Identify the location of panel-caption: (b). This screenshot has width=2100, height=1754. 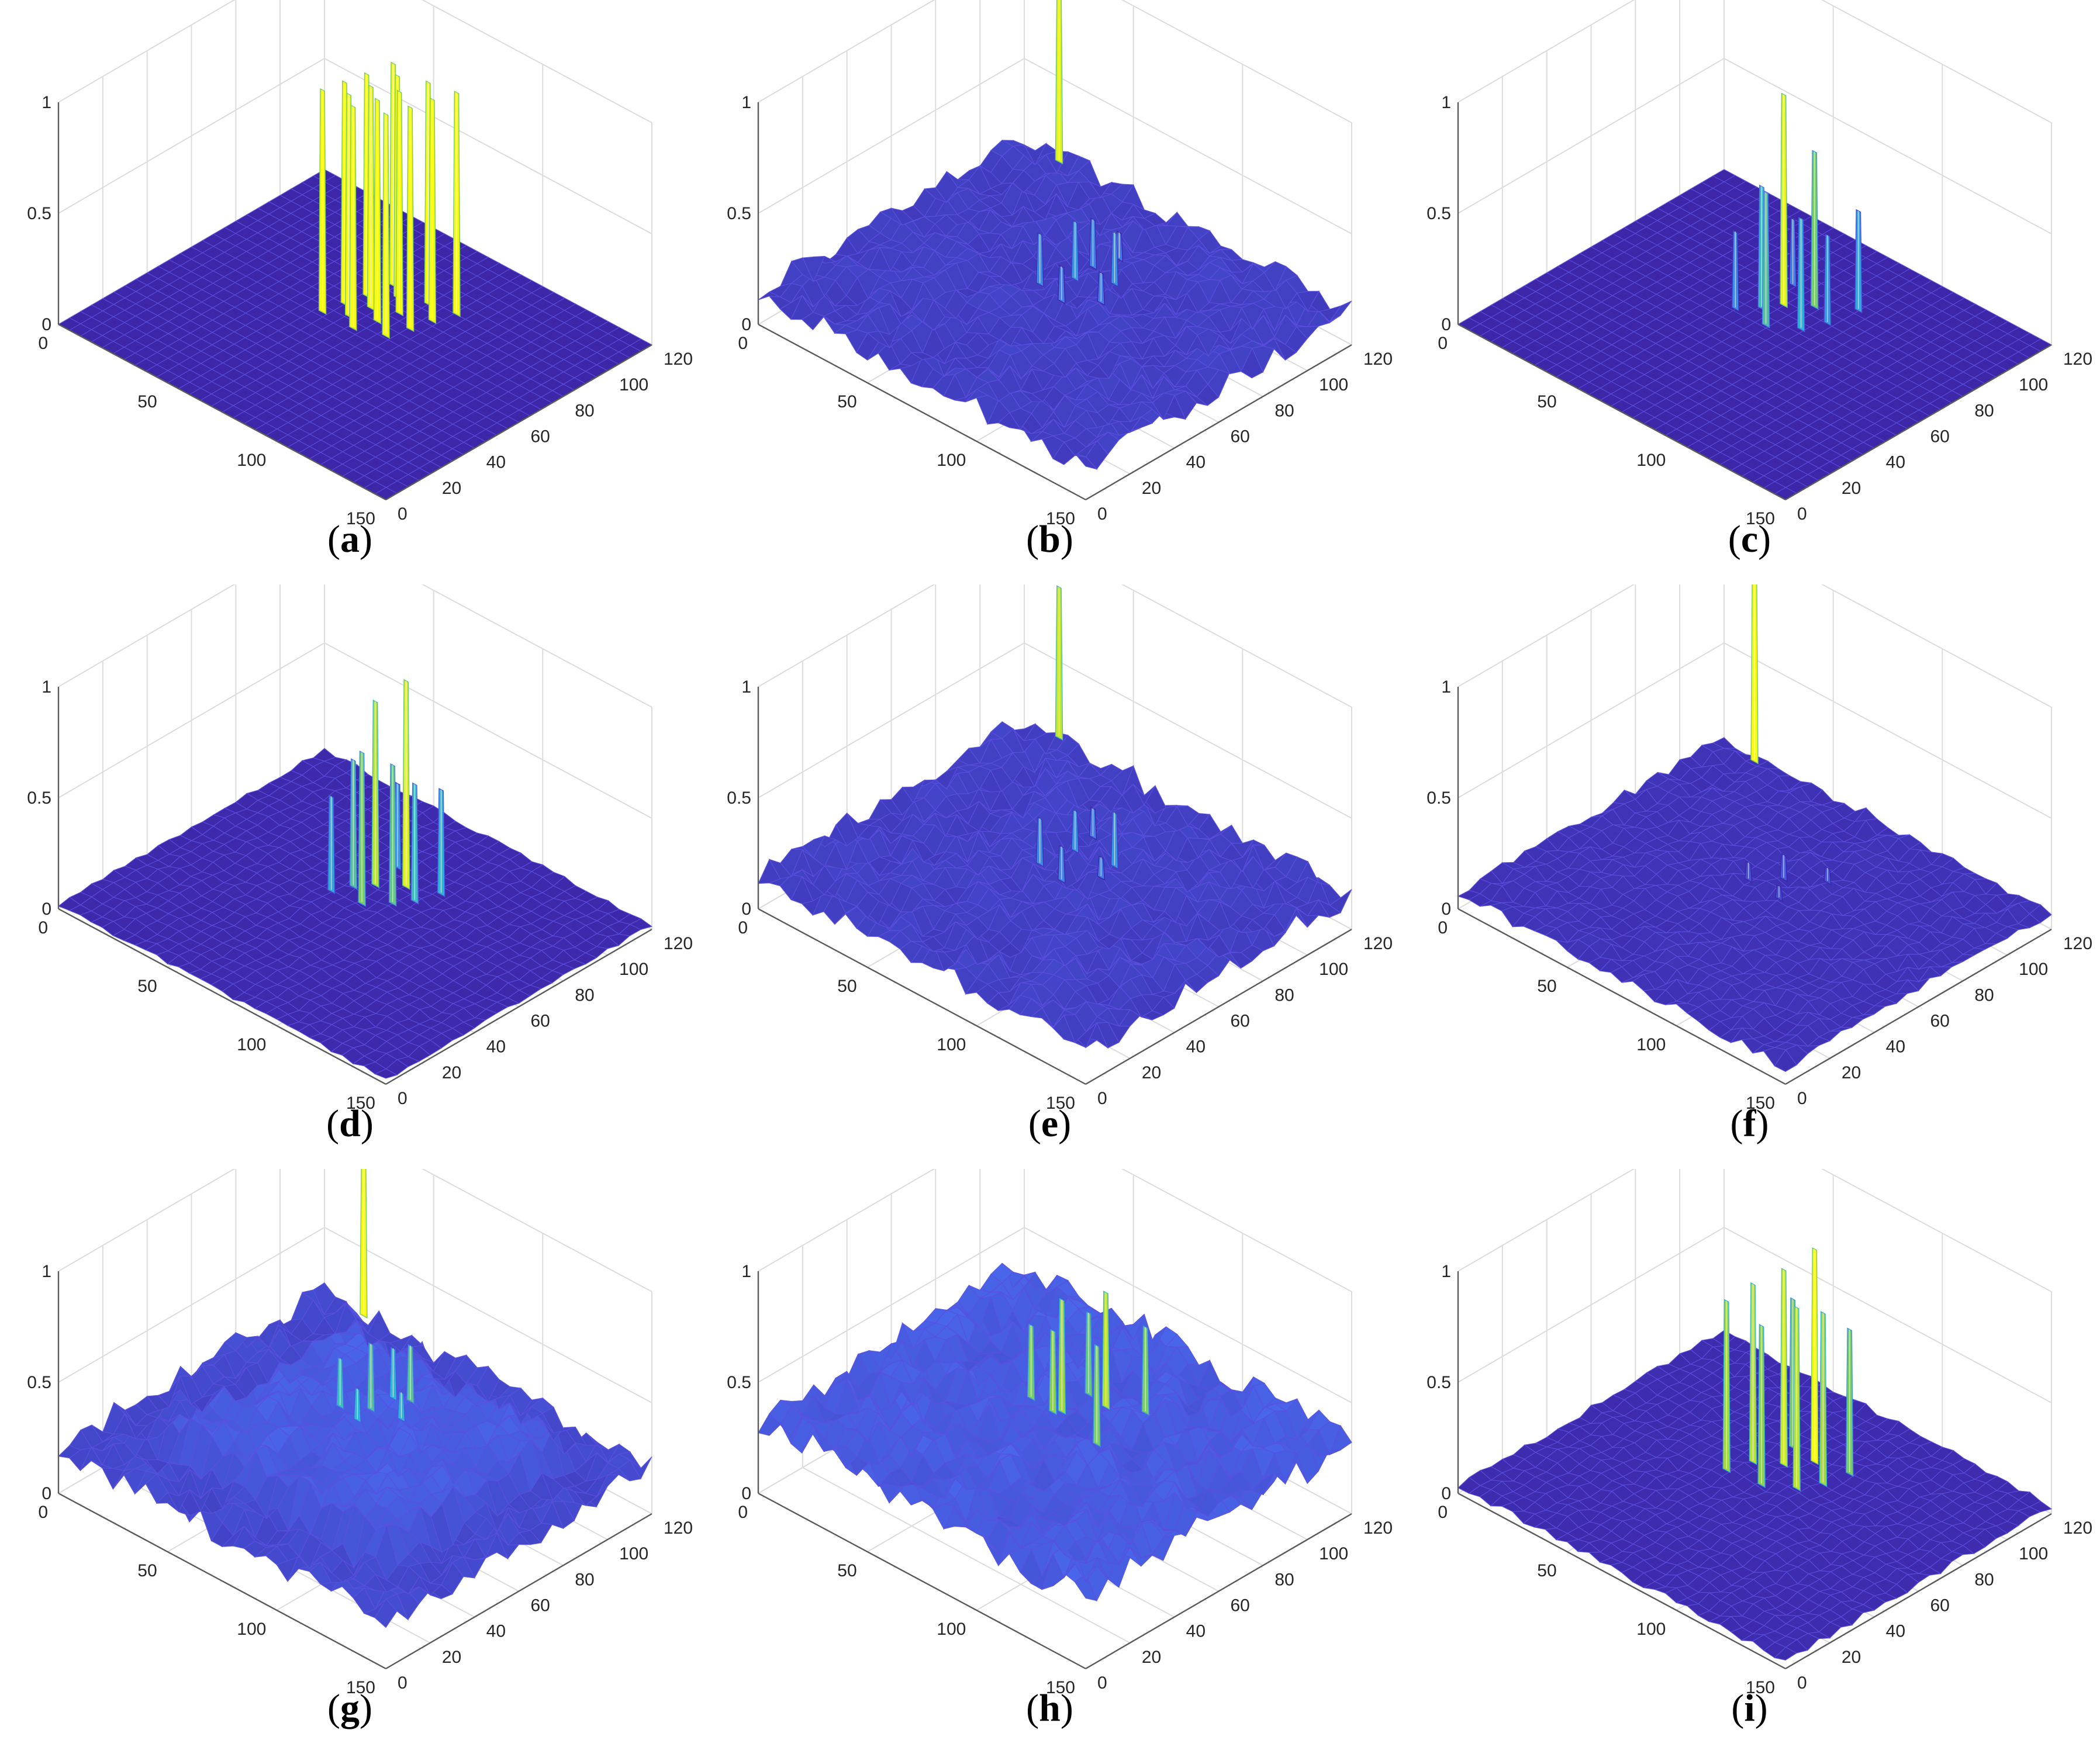
(1049, 539).